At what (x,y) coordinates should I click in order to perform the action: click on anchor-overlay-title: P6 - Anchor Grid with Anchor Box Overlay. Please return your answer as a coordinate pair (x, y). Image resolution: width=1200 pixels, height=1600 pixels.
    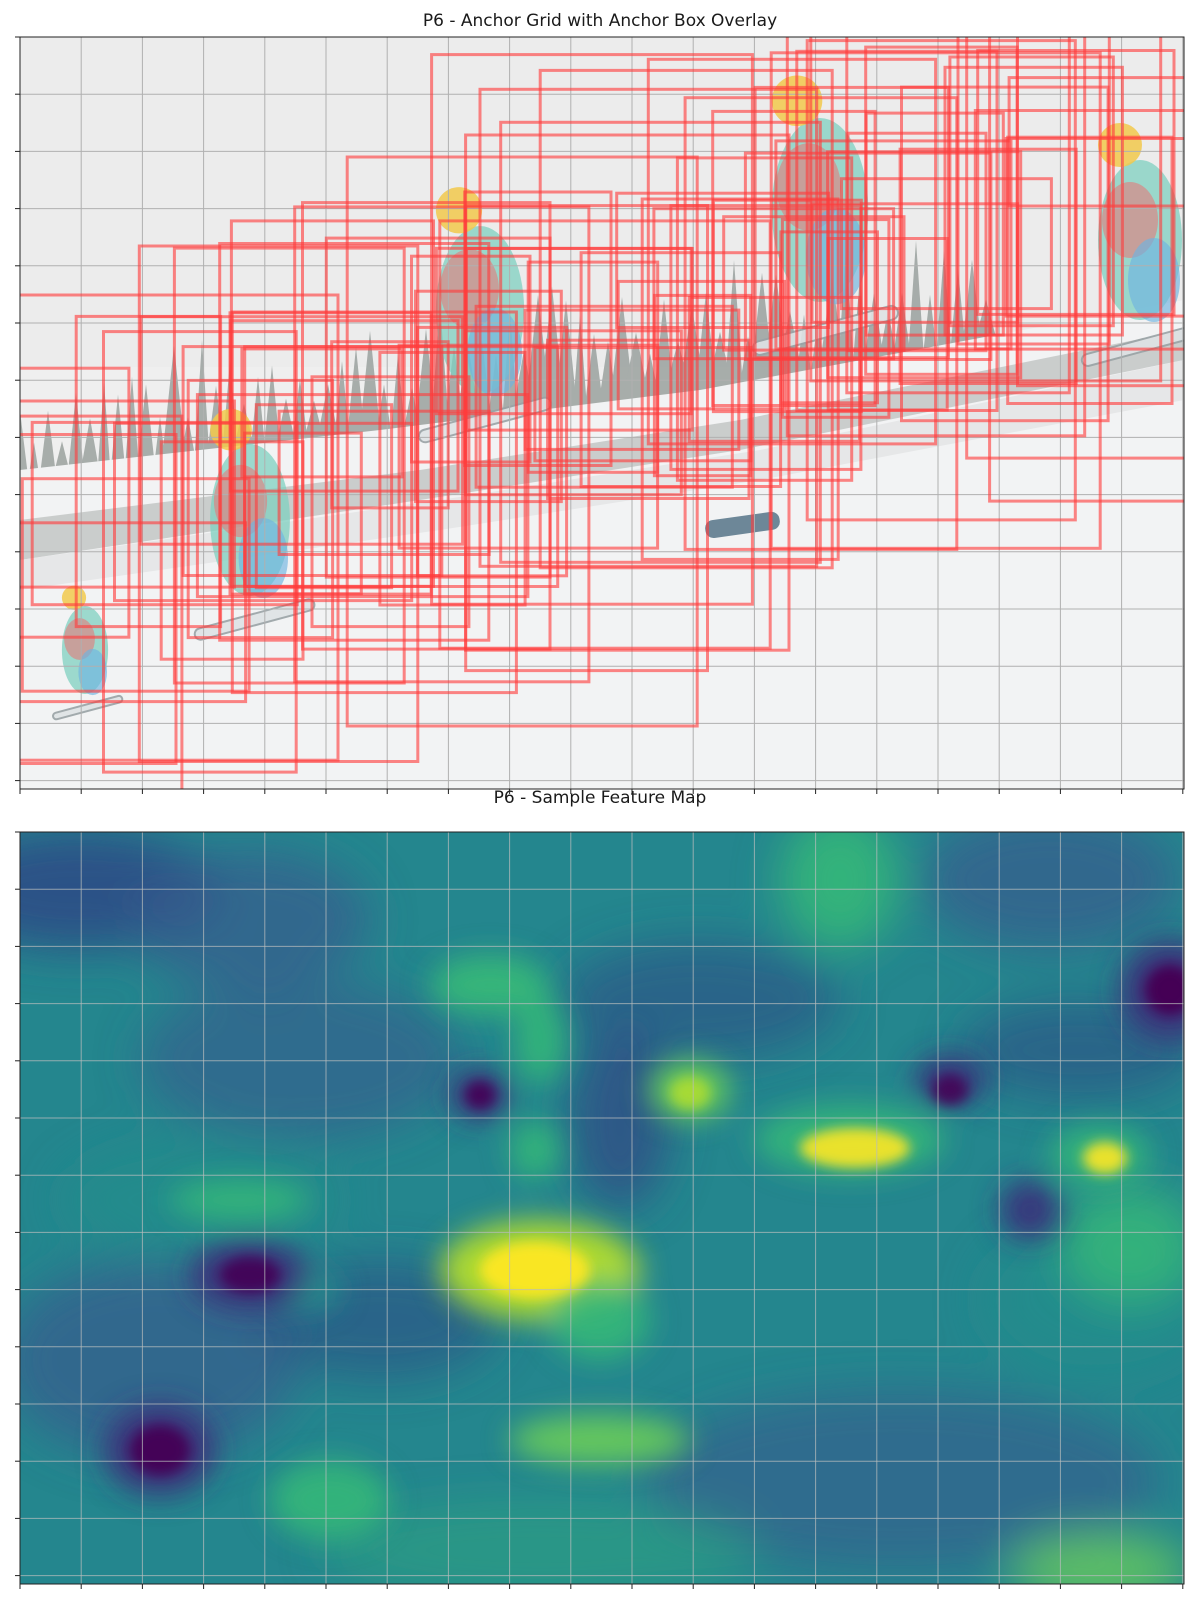
    Looking at the image, I should click on (600, 21).